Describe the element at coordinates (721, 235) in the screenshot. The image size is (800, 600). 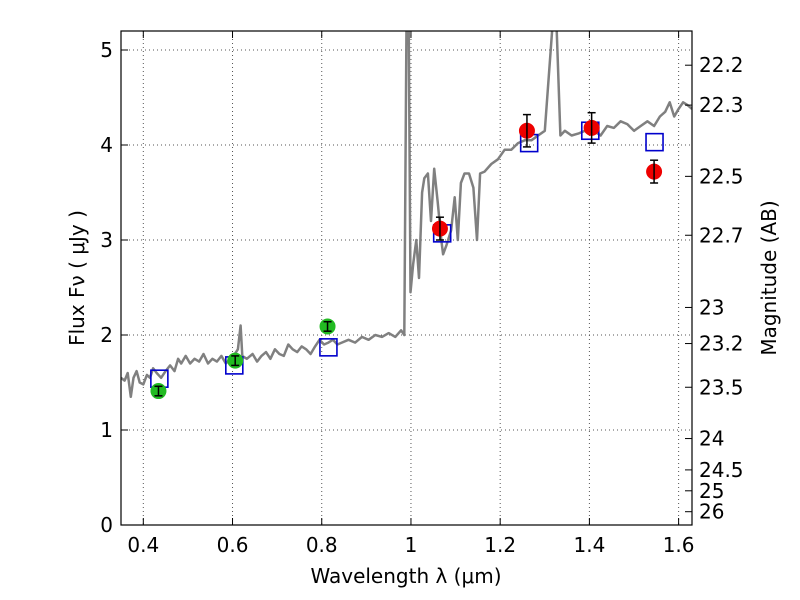
I see `y2-tick-label: 22.7` at that location.